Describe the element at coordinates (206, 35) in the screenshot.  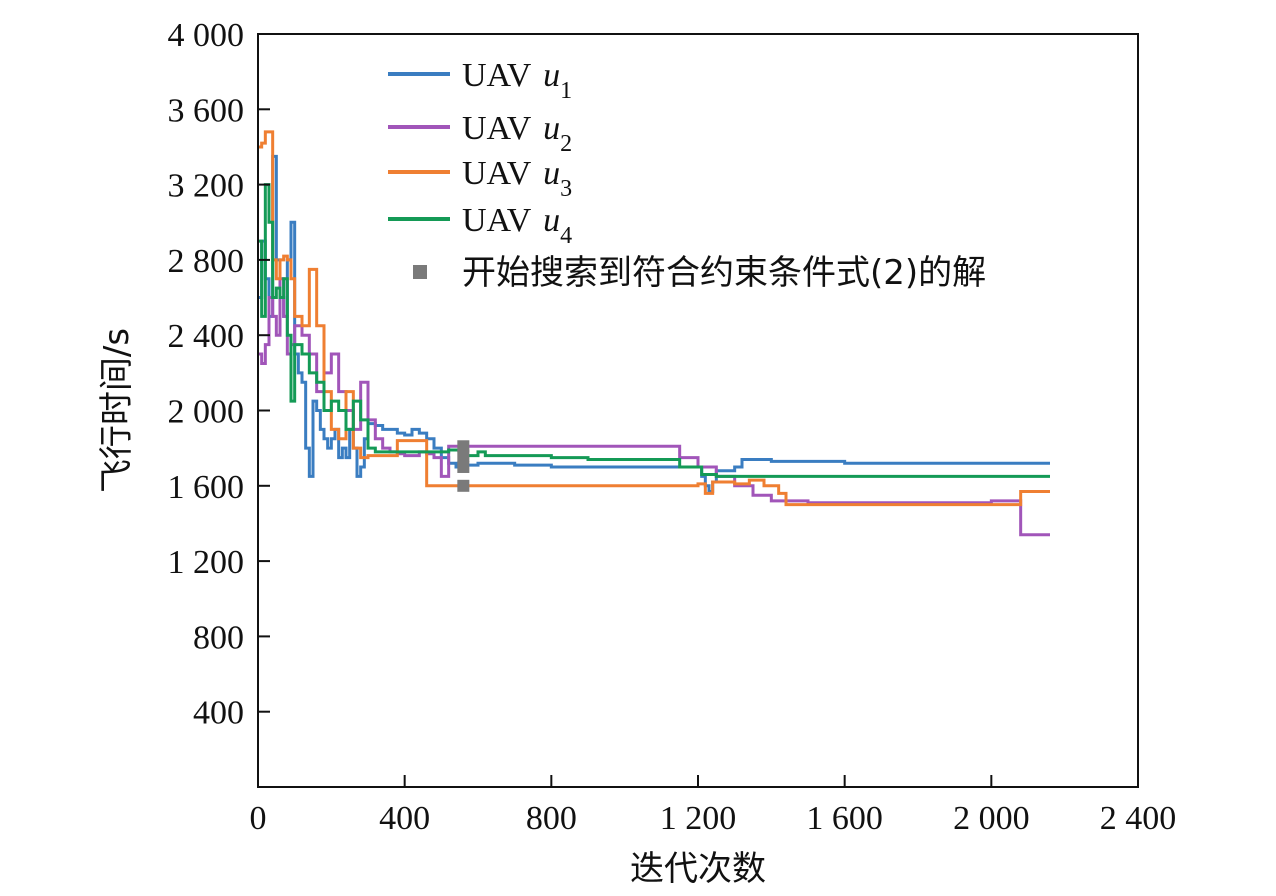
I see `y-tick-label: 4 000` at that location.